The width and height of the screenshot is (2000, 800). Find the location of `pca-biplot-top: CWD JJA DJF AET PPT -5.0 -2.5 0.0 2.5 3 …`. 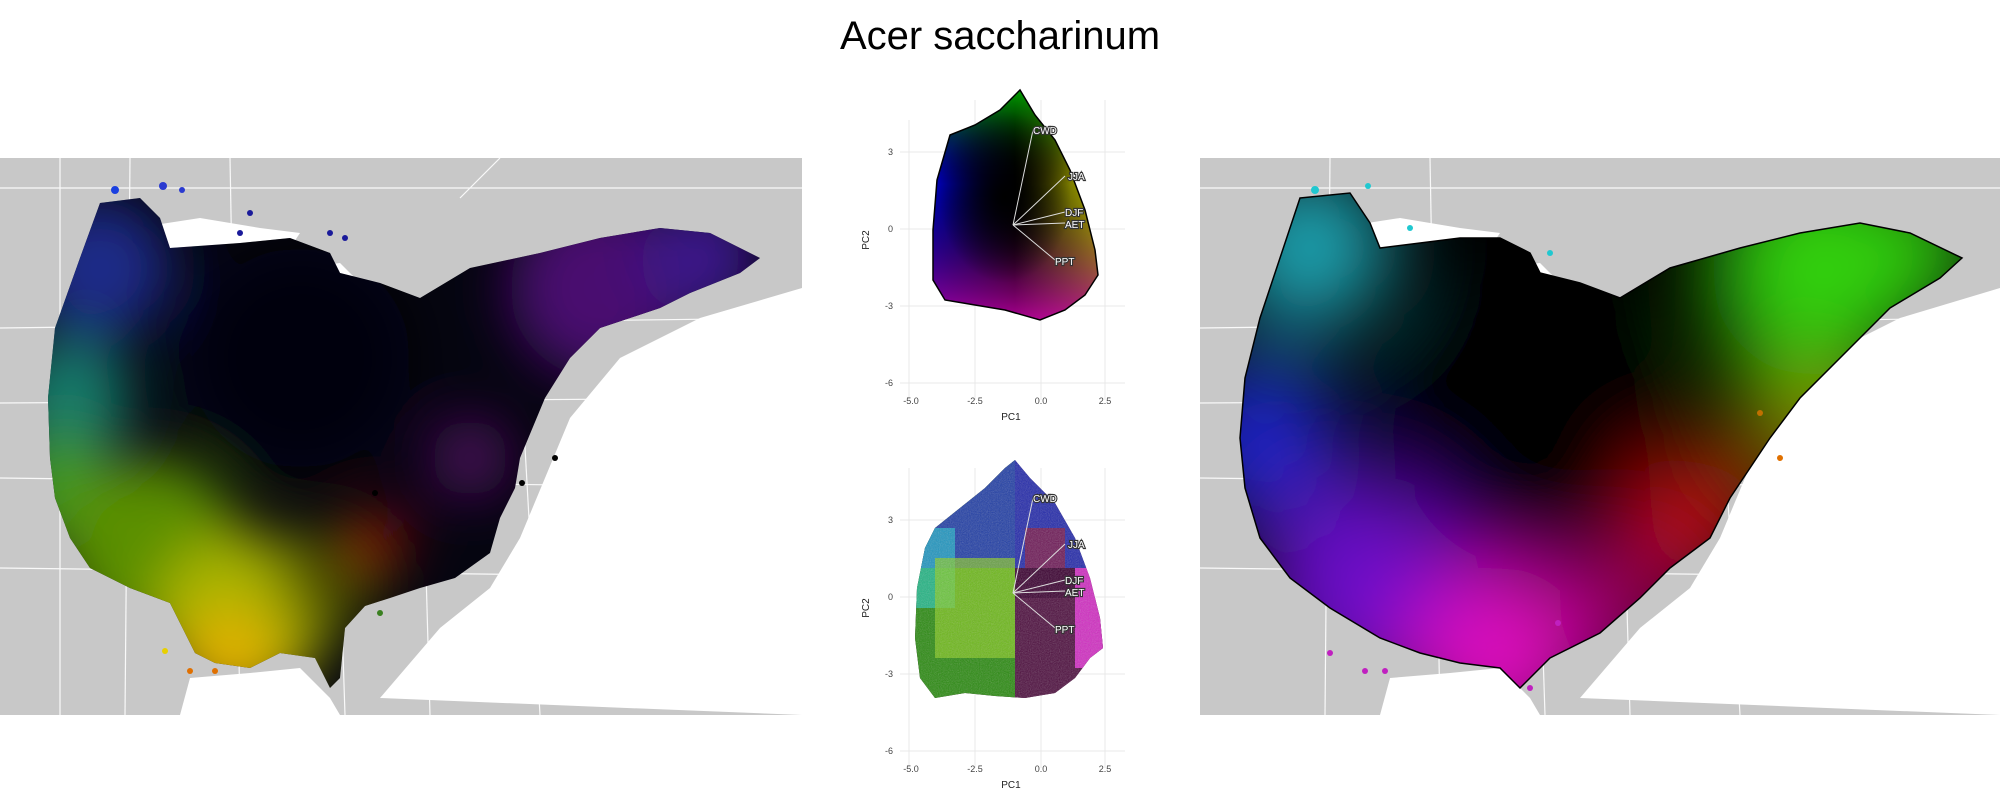

pca-biplot-top: CWD JJA DJF AET PPT -5.0 -2.5 0.0 2.5 3 … is located at coordinates (993, 255).